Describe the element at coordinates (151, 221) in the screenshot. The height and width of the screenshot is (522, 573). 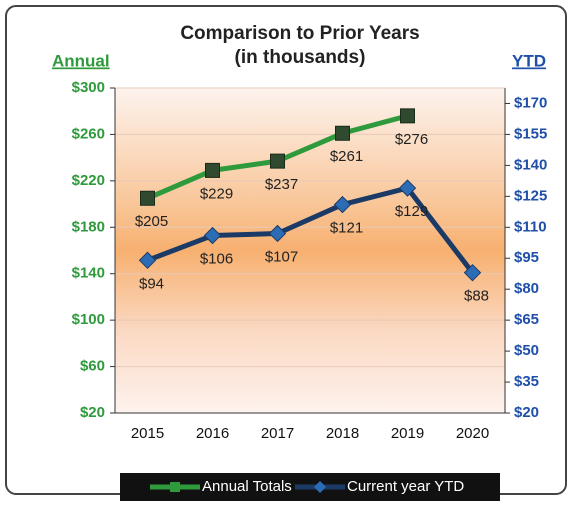
I see `data-label: $205` at that location.